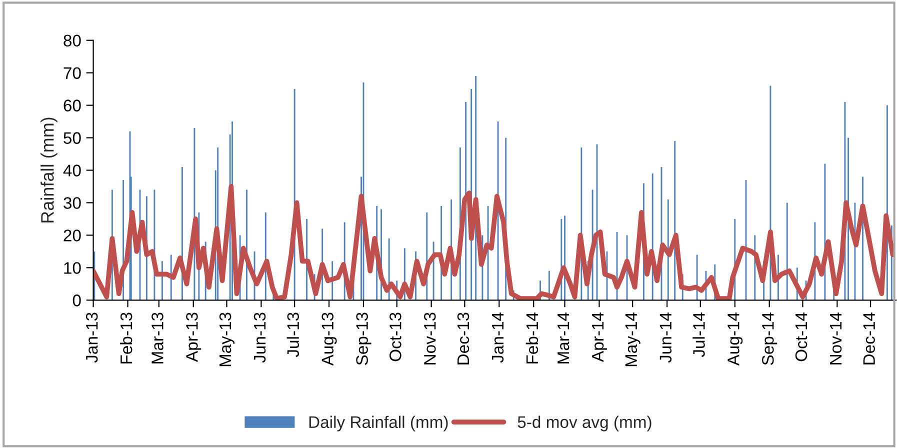 The width and height of the screenshot is (897, 448). I want to click on y-axis-title: Rainfall (mm), so click(49, 170).